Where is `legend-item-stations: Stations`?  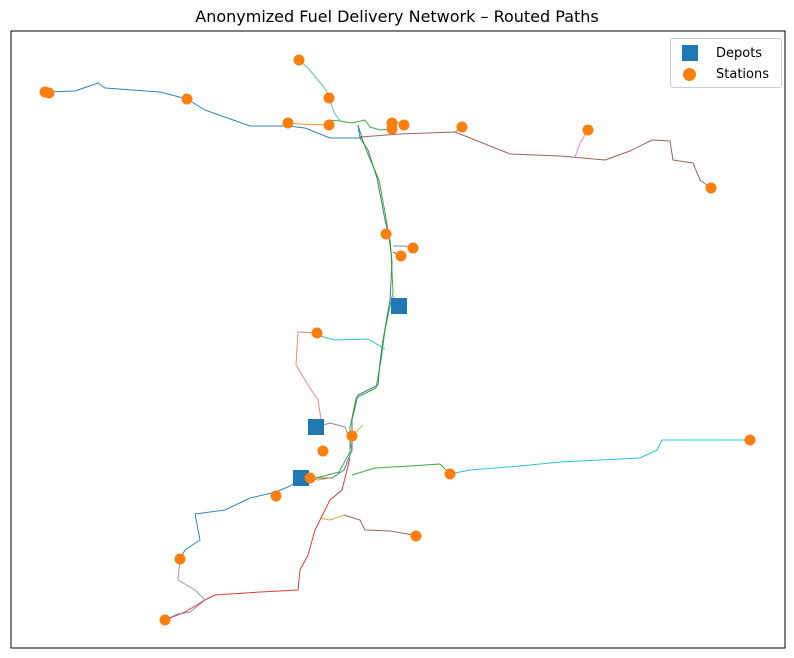
legend-item-stations: Stations is located at coordinates (724, 74).